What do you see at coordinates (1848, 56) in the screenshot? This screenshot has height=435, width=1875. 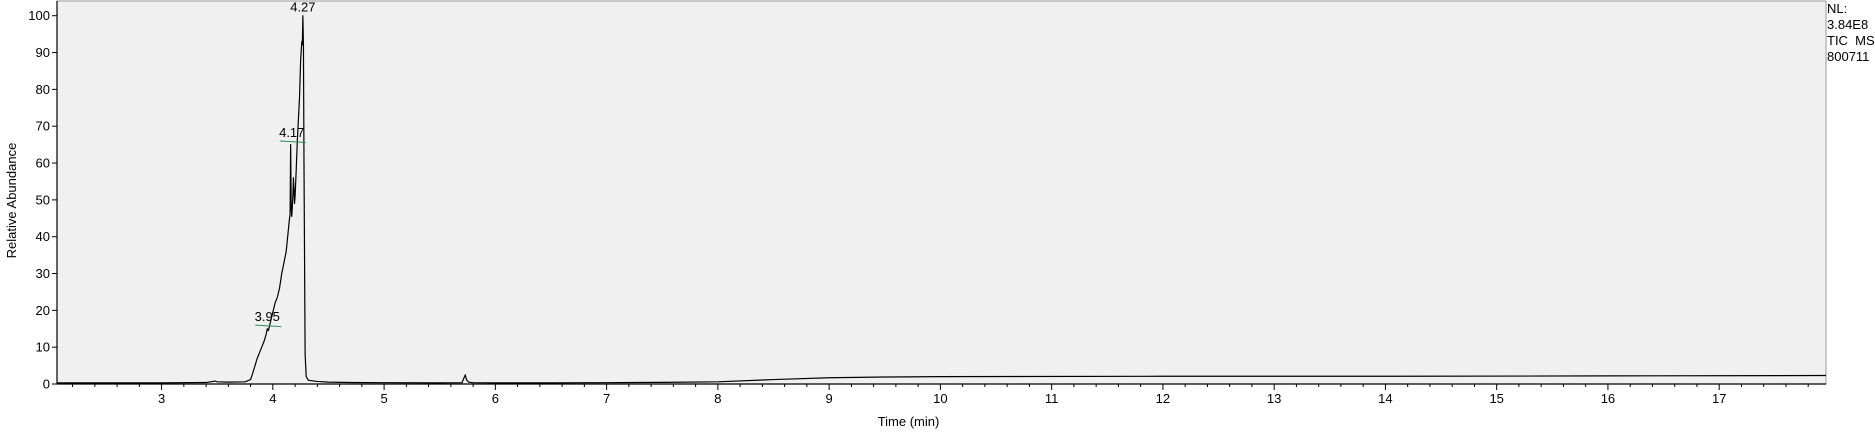 I see `file-name: 800711` at bounding box center [1848, 56].